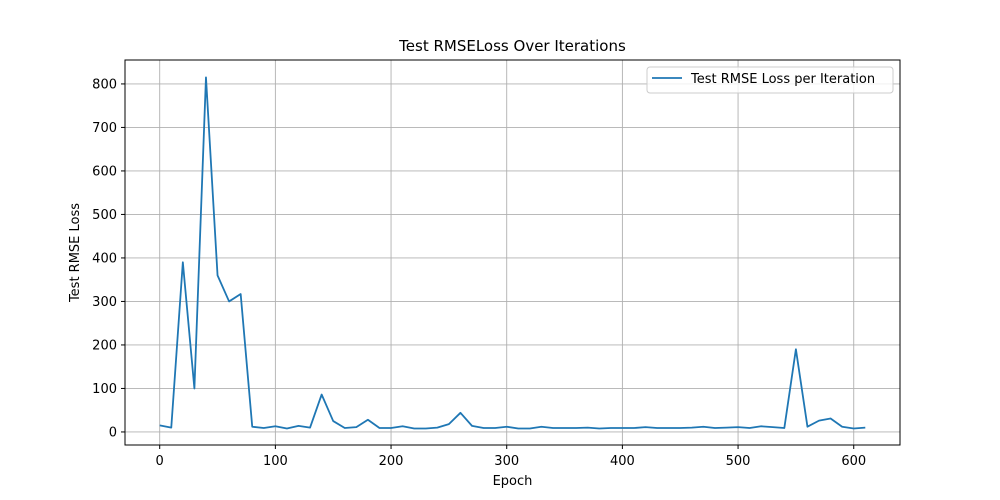  I want to click on chart-title: Test RMSELoss Over Iterations, so click(512, 46).